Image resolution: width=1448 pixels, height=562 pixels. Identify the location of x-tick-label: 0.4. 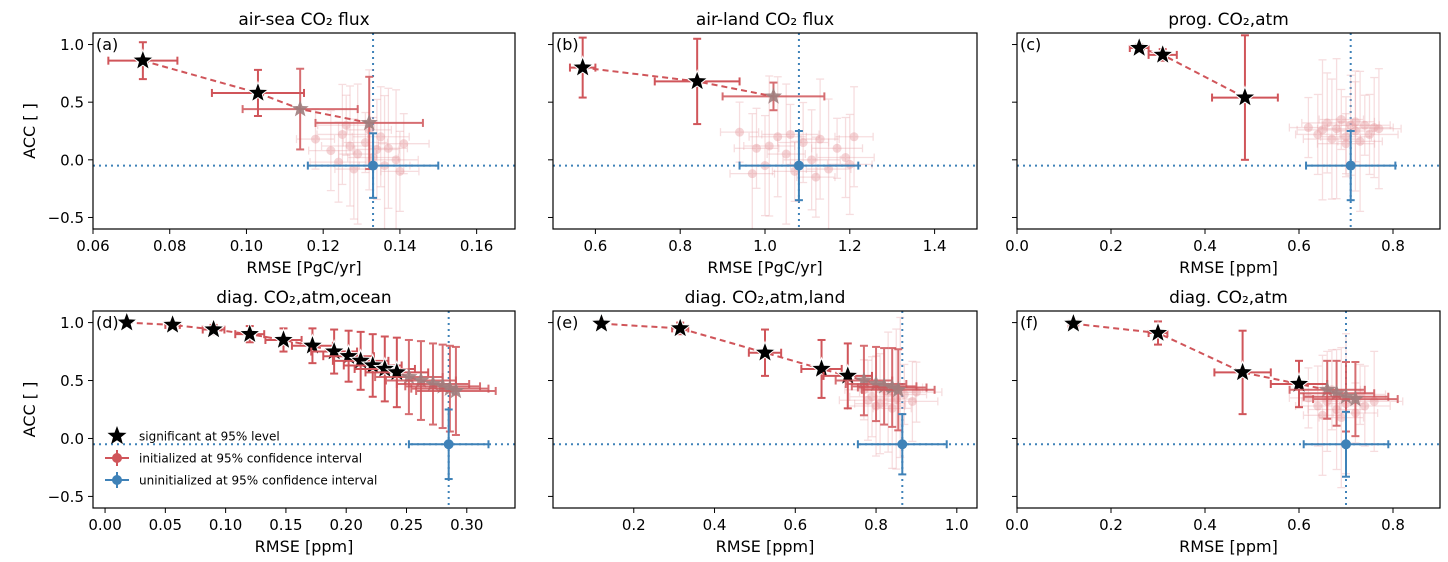
(715, 525).